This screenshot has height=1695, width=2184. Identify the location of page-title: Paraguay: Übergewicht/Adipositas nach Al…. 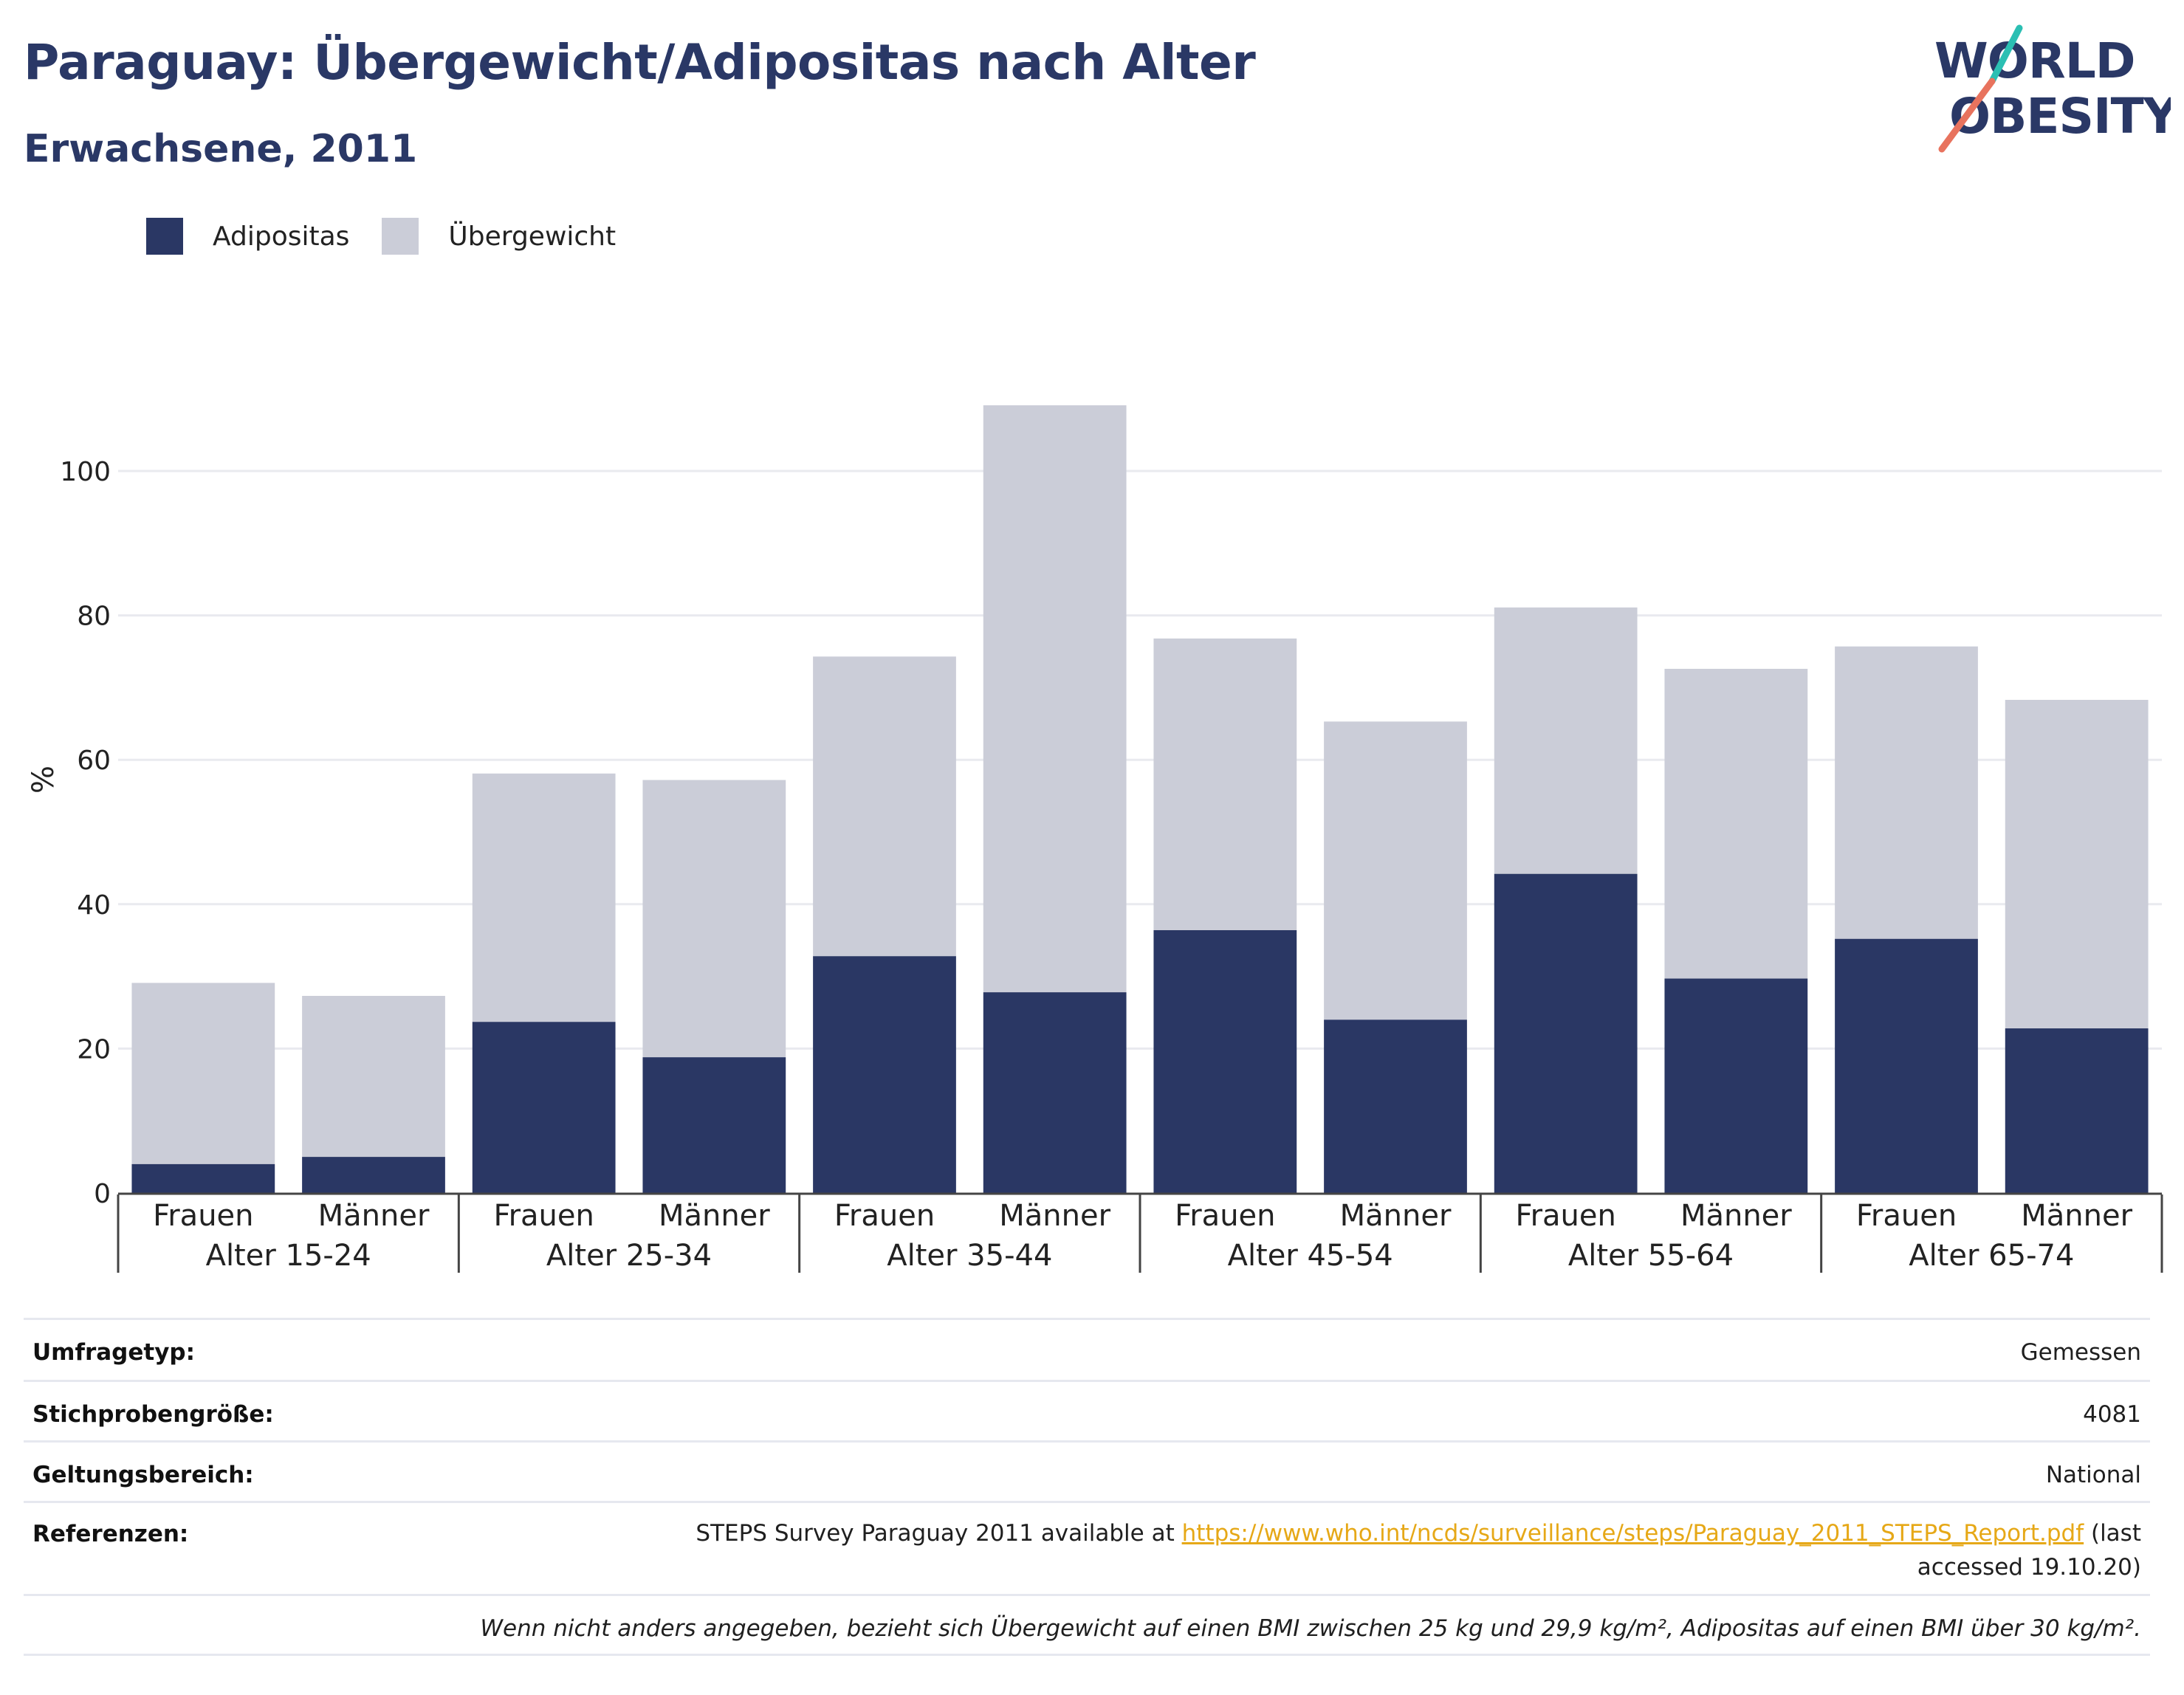
(640, 62).